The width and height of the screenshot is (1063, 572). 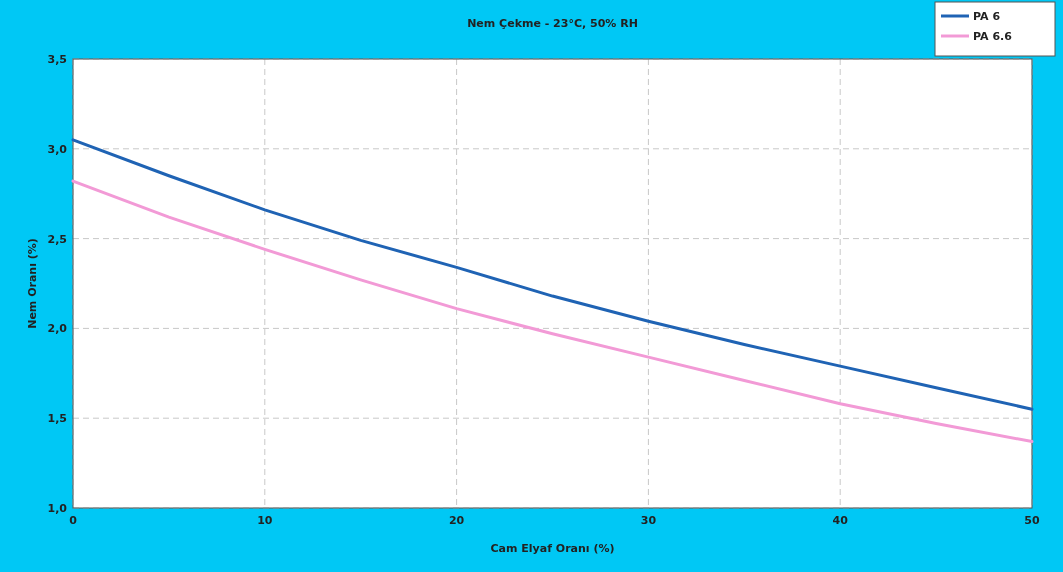 I want to click on y-axis-title: Nem Oranı (%), so click(x=32, y=283).